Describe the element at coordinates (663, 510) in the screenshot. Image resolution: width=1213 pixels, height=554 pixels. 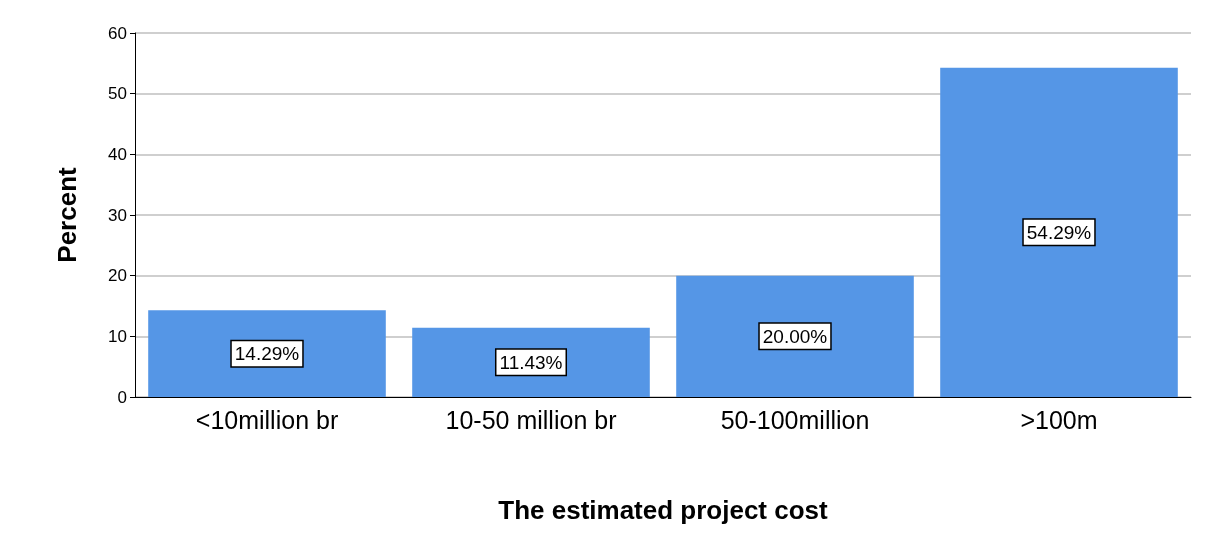
I see `x-axis-title: The estimated project cost` at that location.